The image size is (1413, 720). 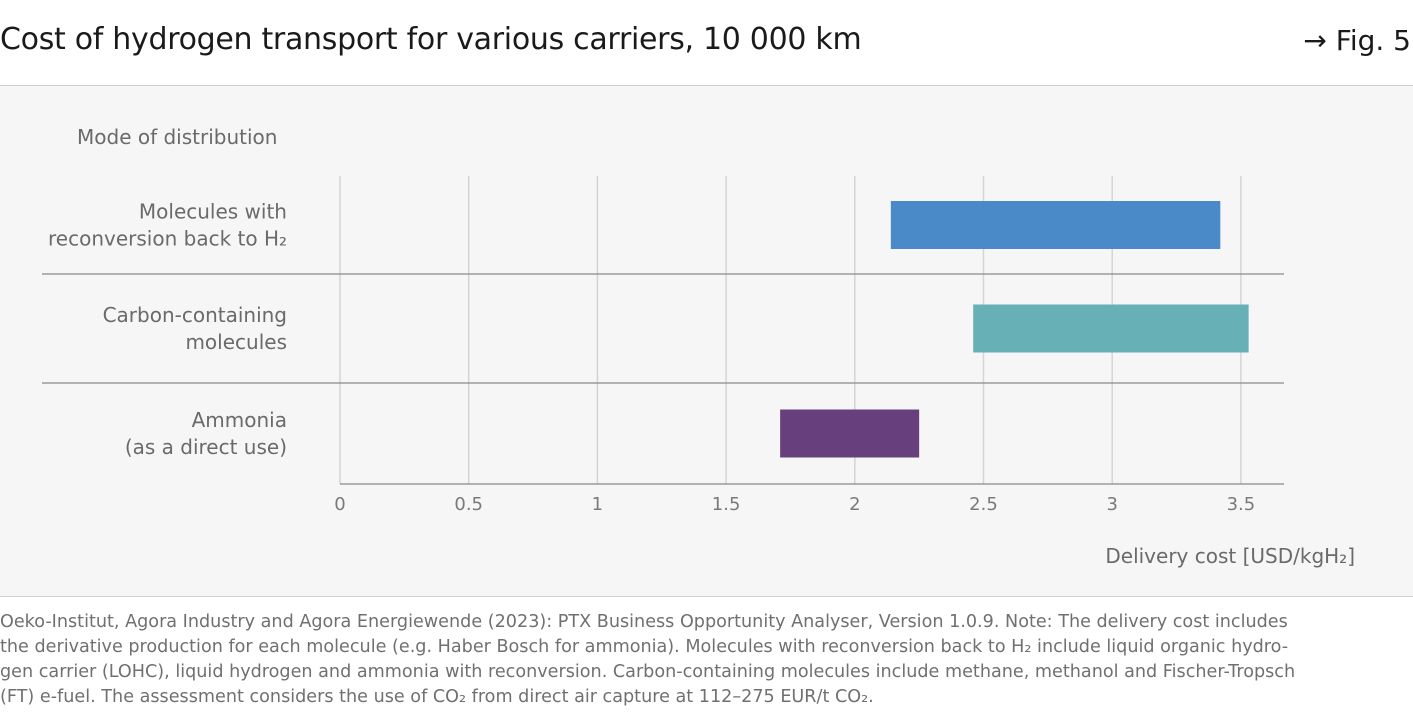 What do you see at coordinates (854, 504) in the screenshot?
I see `x-tick-label: 2` at bounding box center [854, 504].